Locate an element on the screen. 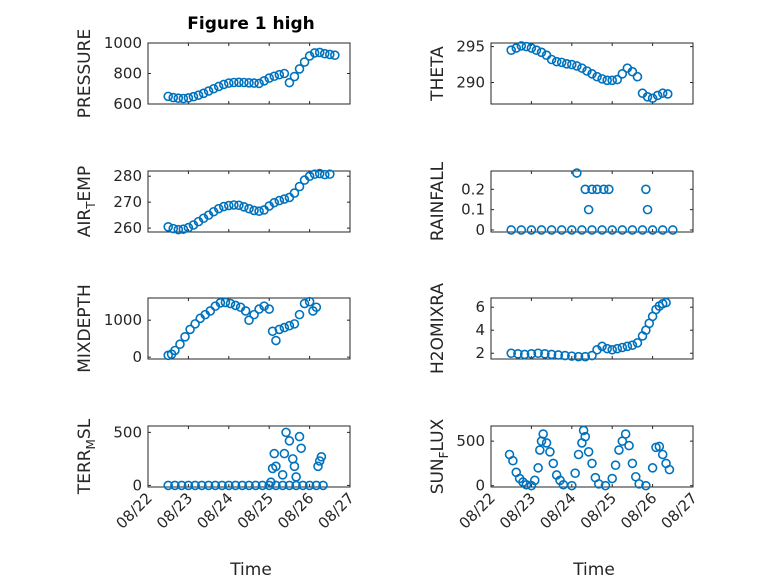 This screenshot has width=778, height=583. y-label-rest: LUX is located at coordinates (438, 434).